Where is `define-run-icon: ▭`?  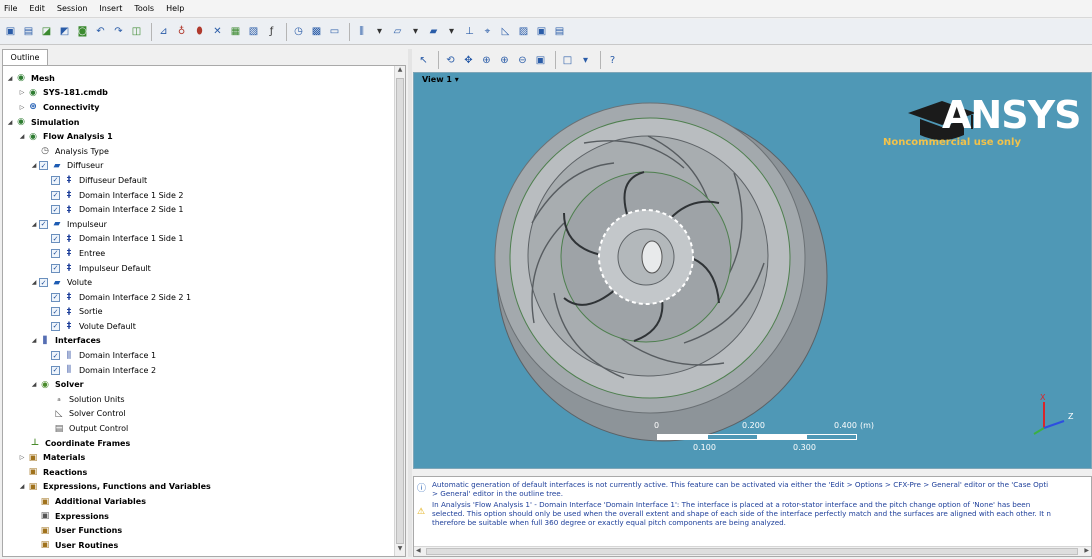 define-run-icon: ▭ is located at coordinates (334, 31).